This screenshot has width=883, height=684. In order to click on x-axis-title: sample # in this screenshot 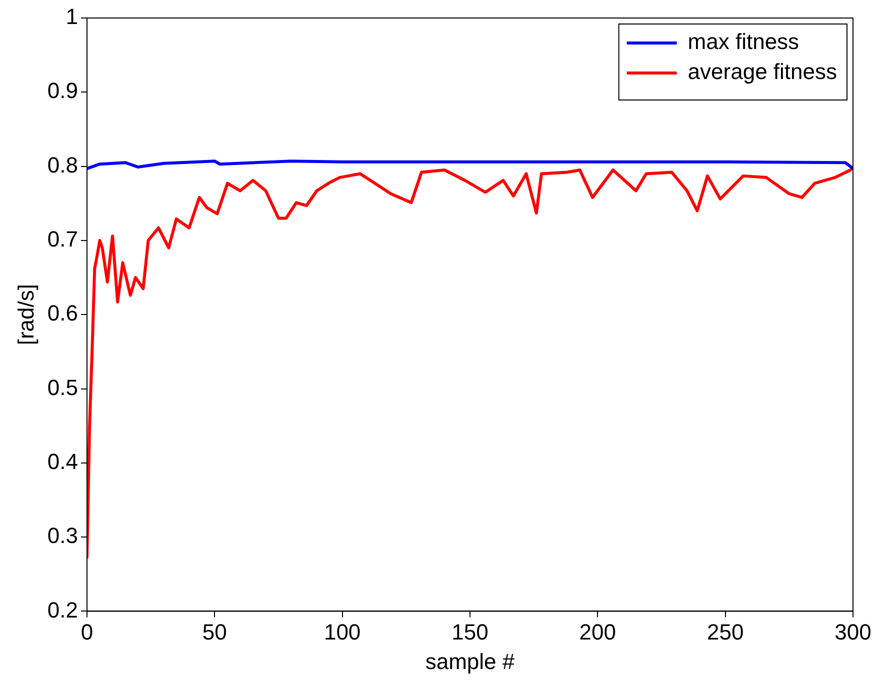, I will do `click(470, 661)`.